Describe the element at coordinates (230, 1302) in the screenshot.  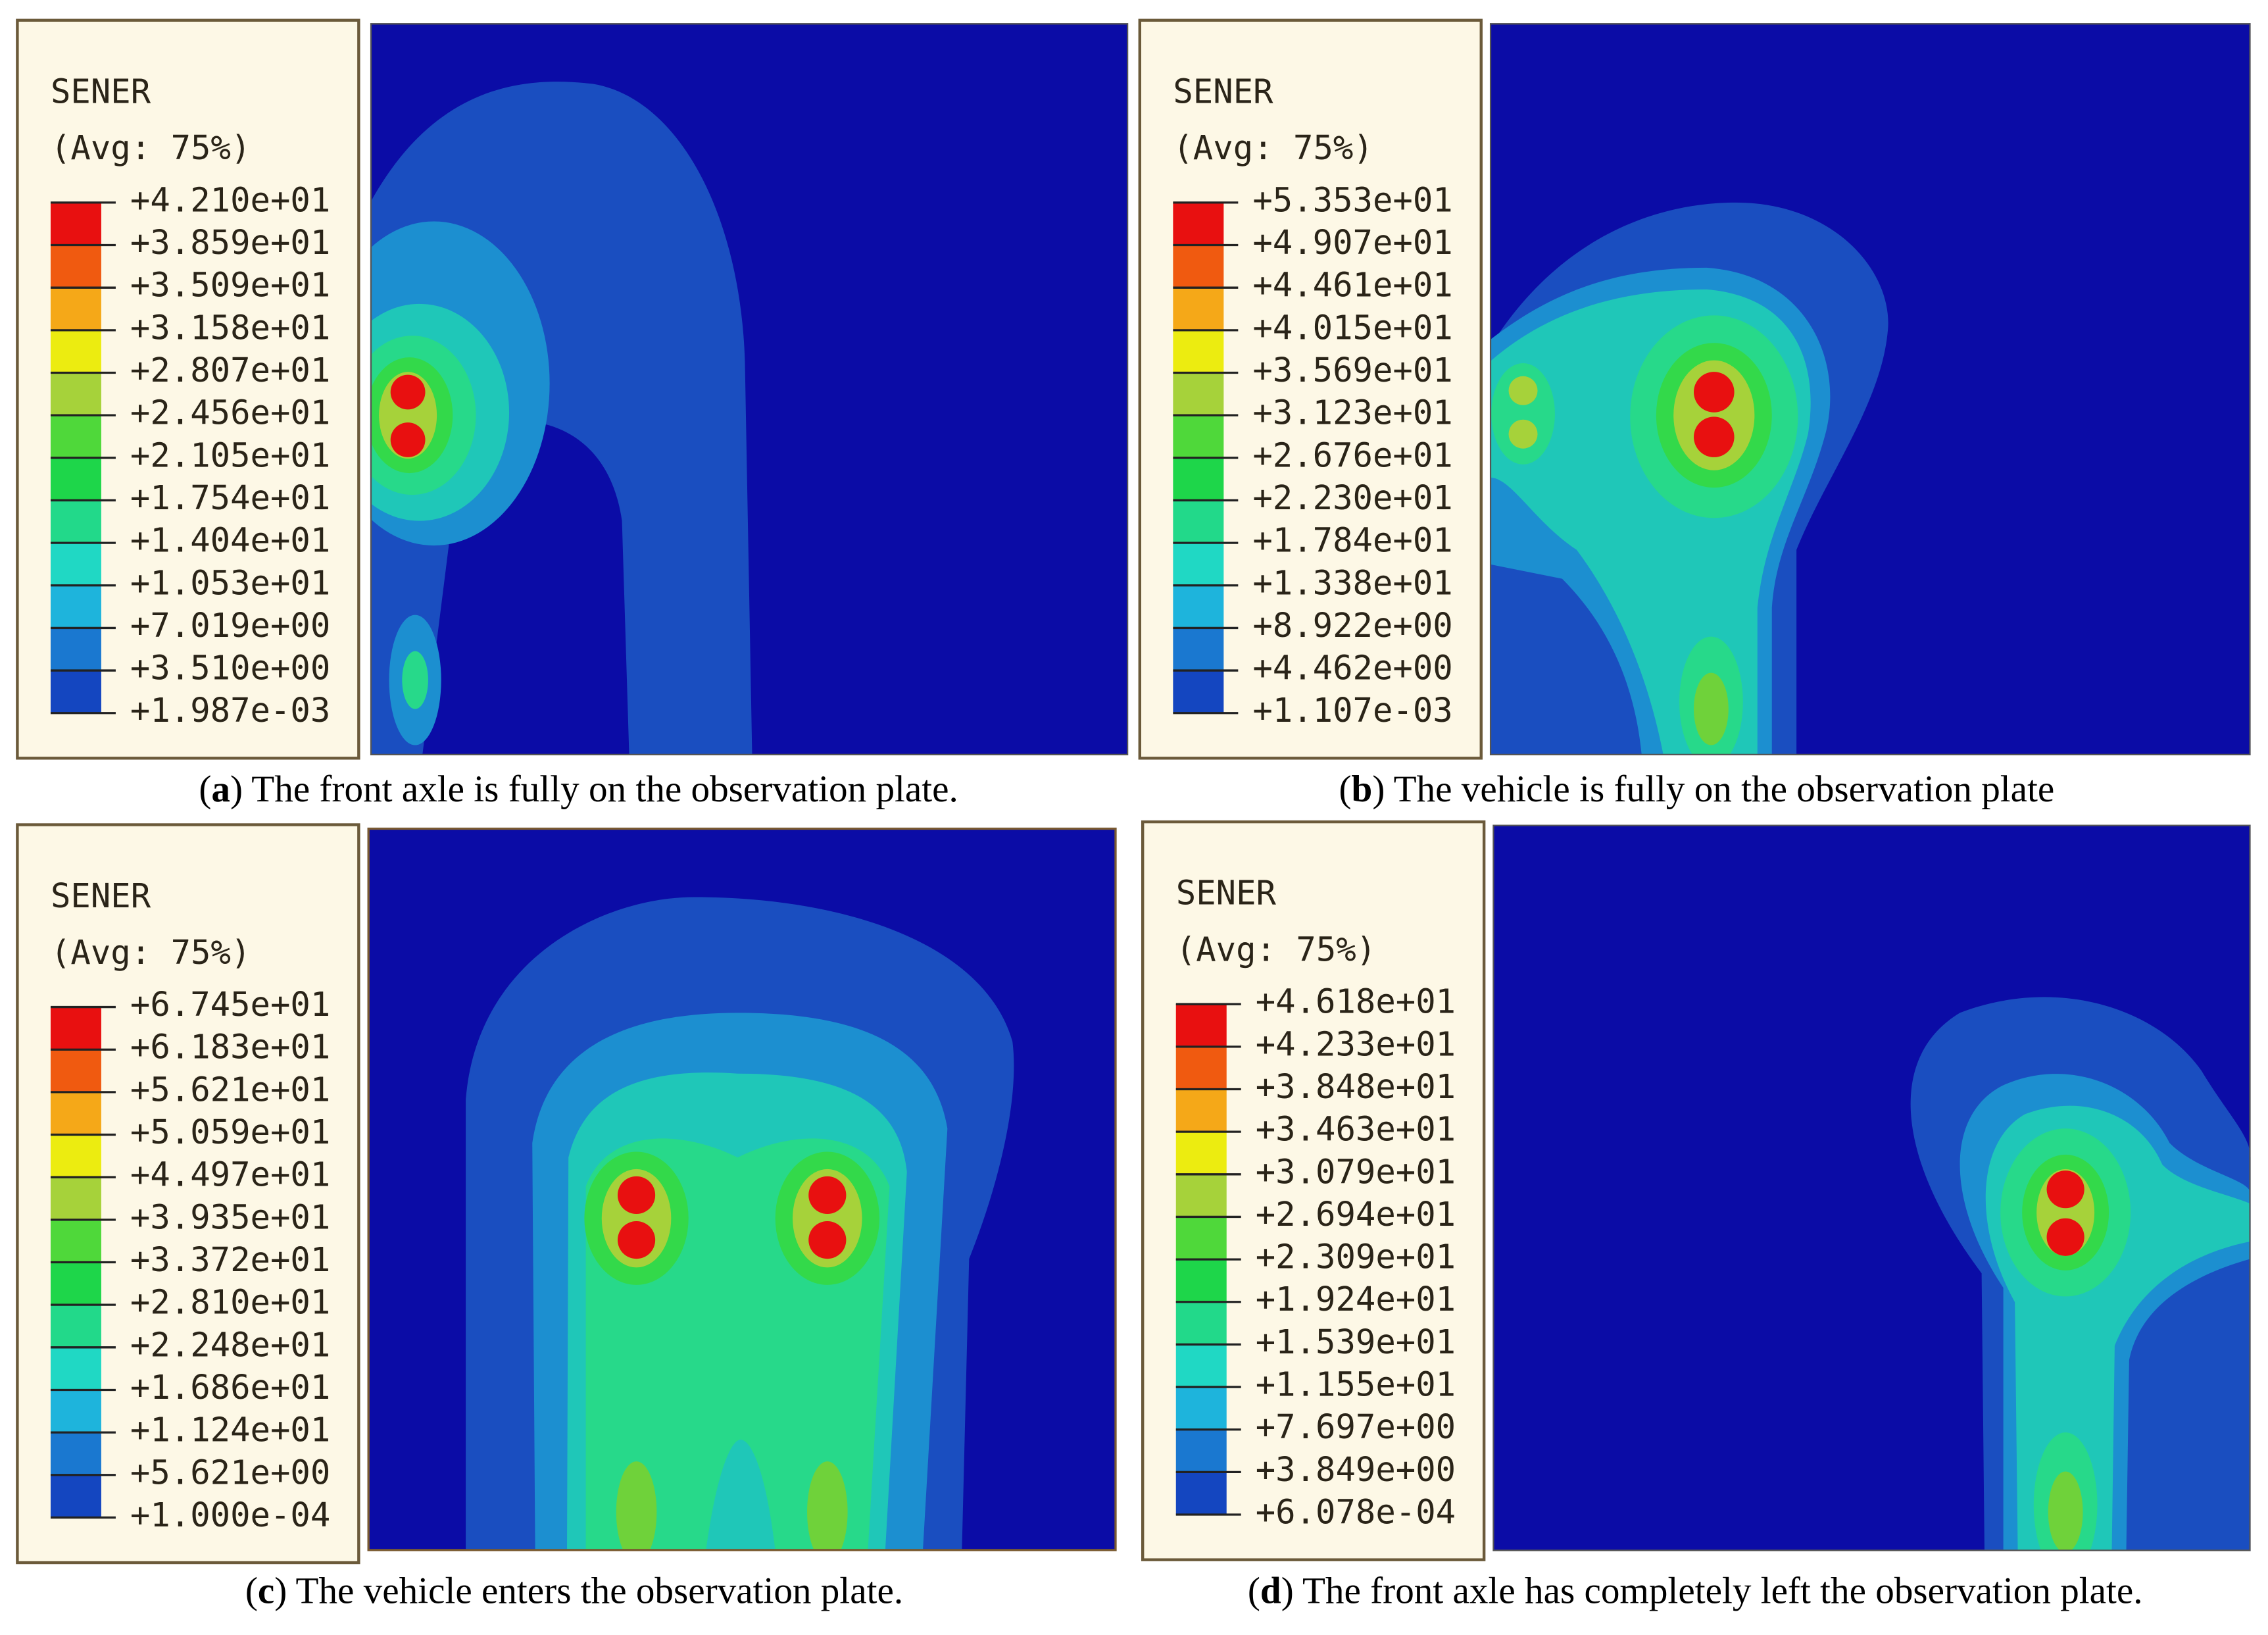
I see `legend-label: +2.810e+01` at that location.